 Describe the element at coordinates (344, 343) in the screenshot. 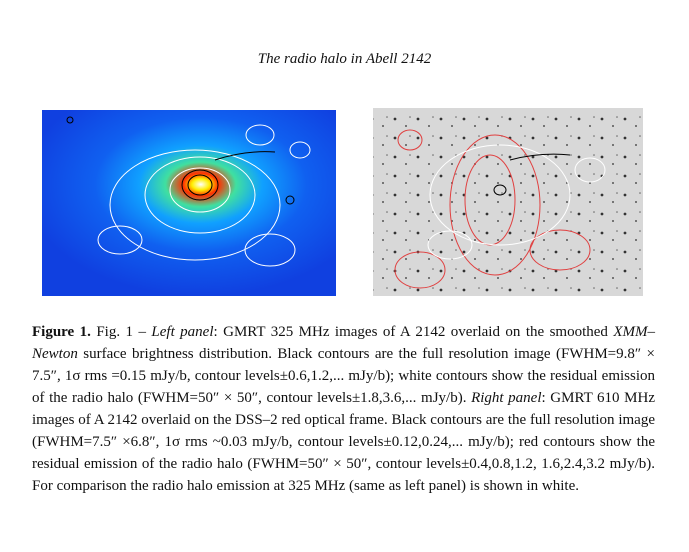

I see `caption-emphasis: XMM–Newton` at that location.